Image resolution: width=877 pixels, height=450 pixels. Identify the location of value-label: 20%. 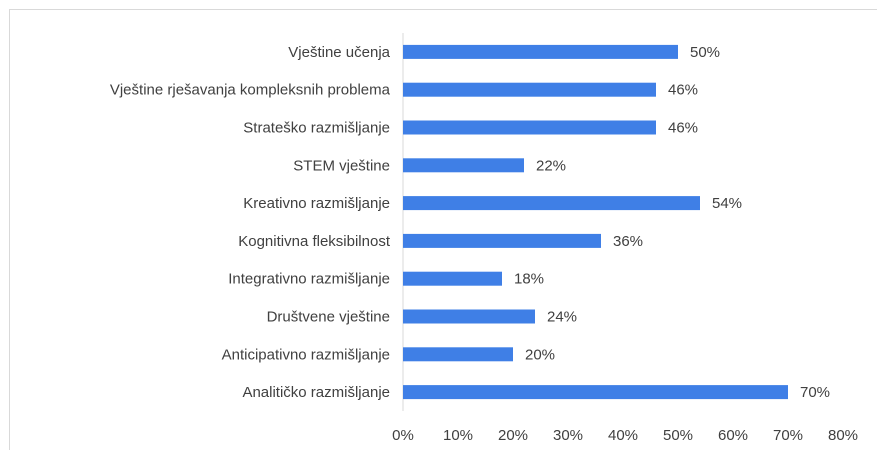
(540, 354).